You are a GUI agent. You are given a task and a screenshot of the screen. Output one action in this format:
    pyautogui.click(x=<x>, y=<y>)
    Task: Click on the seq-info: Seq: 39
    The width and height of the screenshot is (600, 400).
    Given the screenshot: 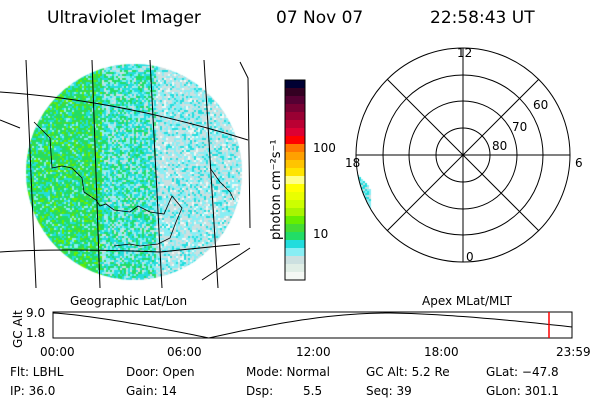 What is the action you would take?
    pyautogui.click(x=389, y=391)
    